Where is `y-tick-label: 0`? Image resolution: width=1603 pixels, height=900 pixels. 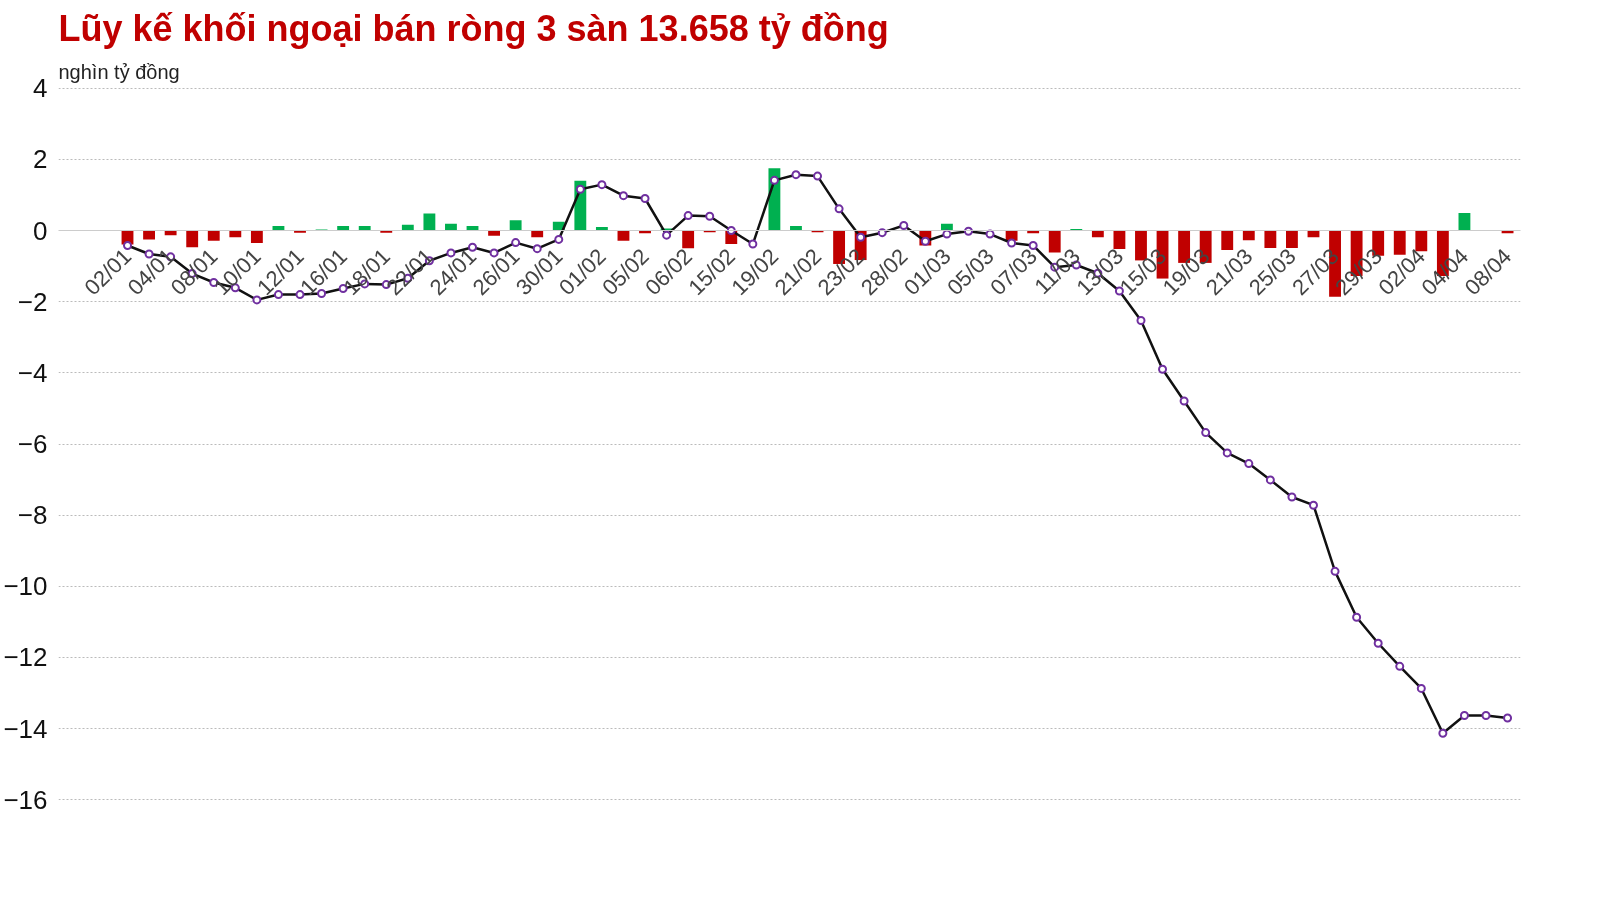
y-tick-label: 0 is located at coordinates (40, 230).